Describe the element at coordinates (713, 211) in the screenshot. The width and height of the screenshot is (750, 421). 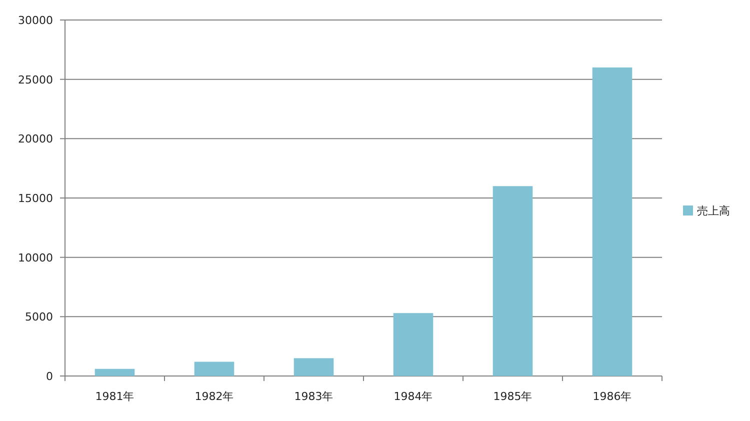
I see `legend-label: 売上高` at that location.